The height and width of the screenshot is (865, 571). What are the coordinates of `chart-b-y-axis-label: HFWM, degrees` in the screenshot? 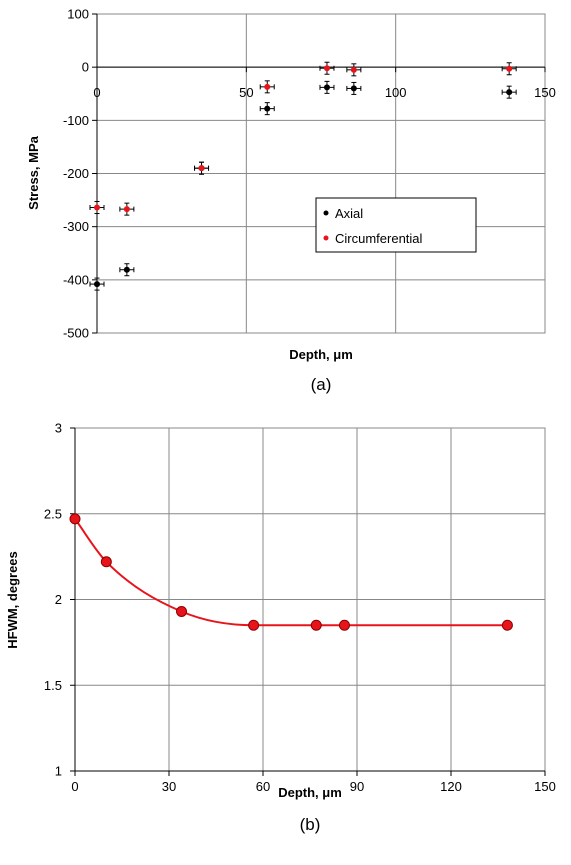 It's located at (12, 600).